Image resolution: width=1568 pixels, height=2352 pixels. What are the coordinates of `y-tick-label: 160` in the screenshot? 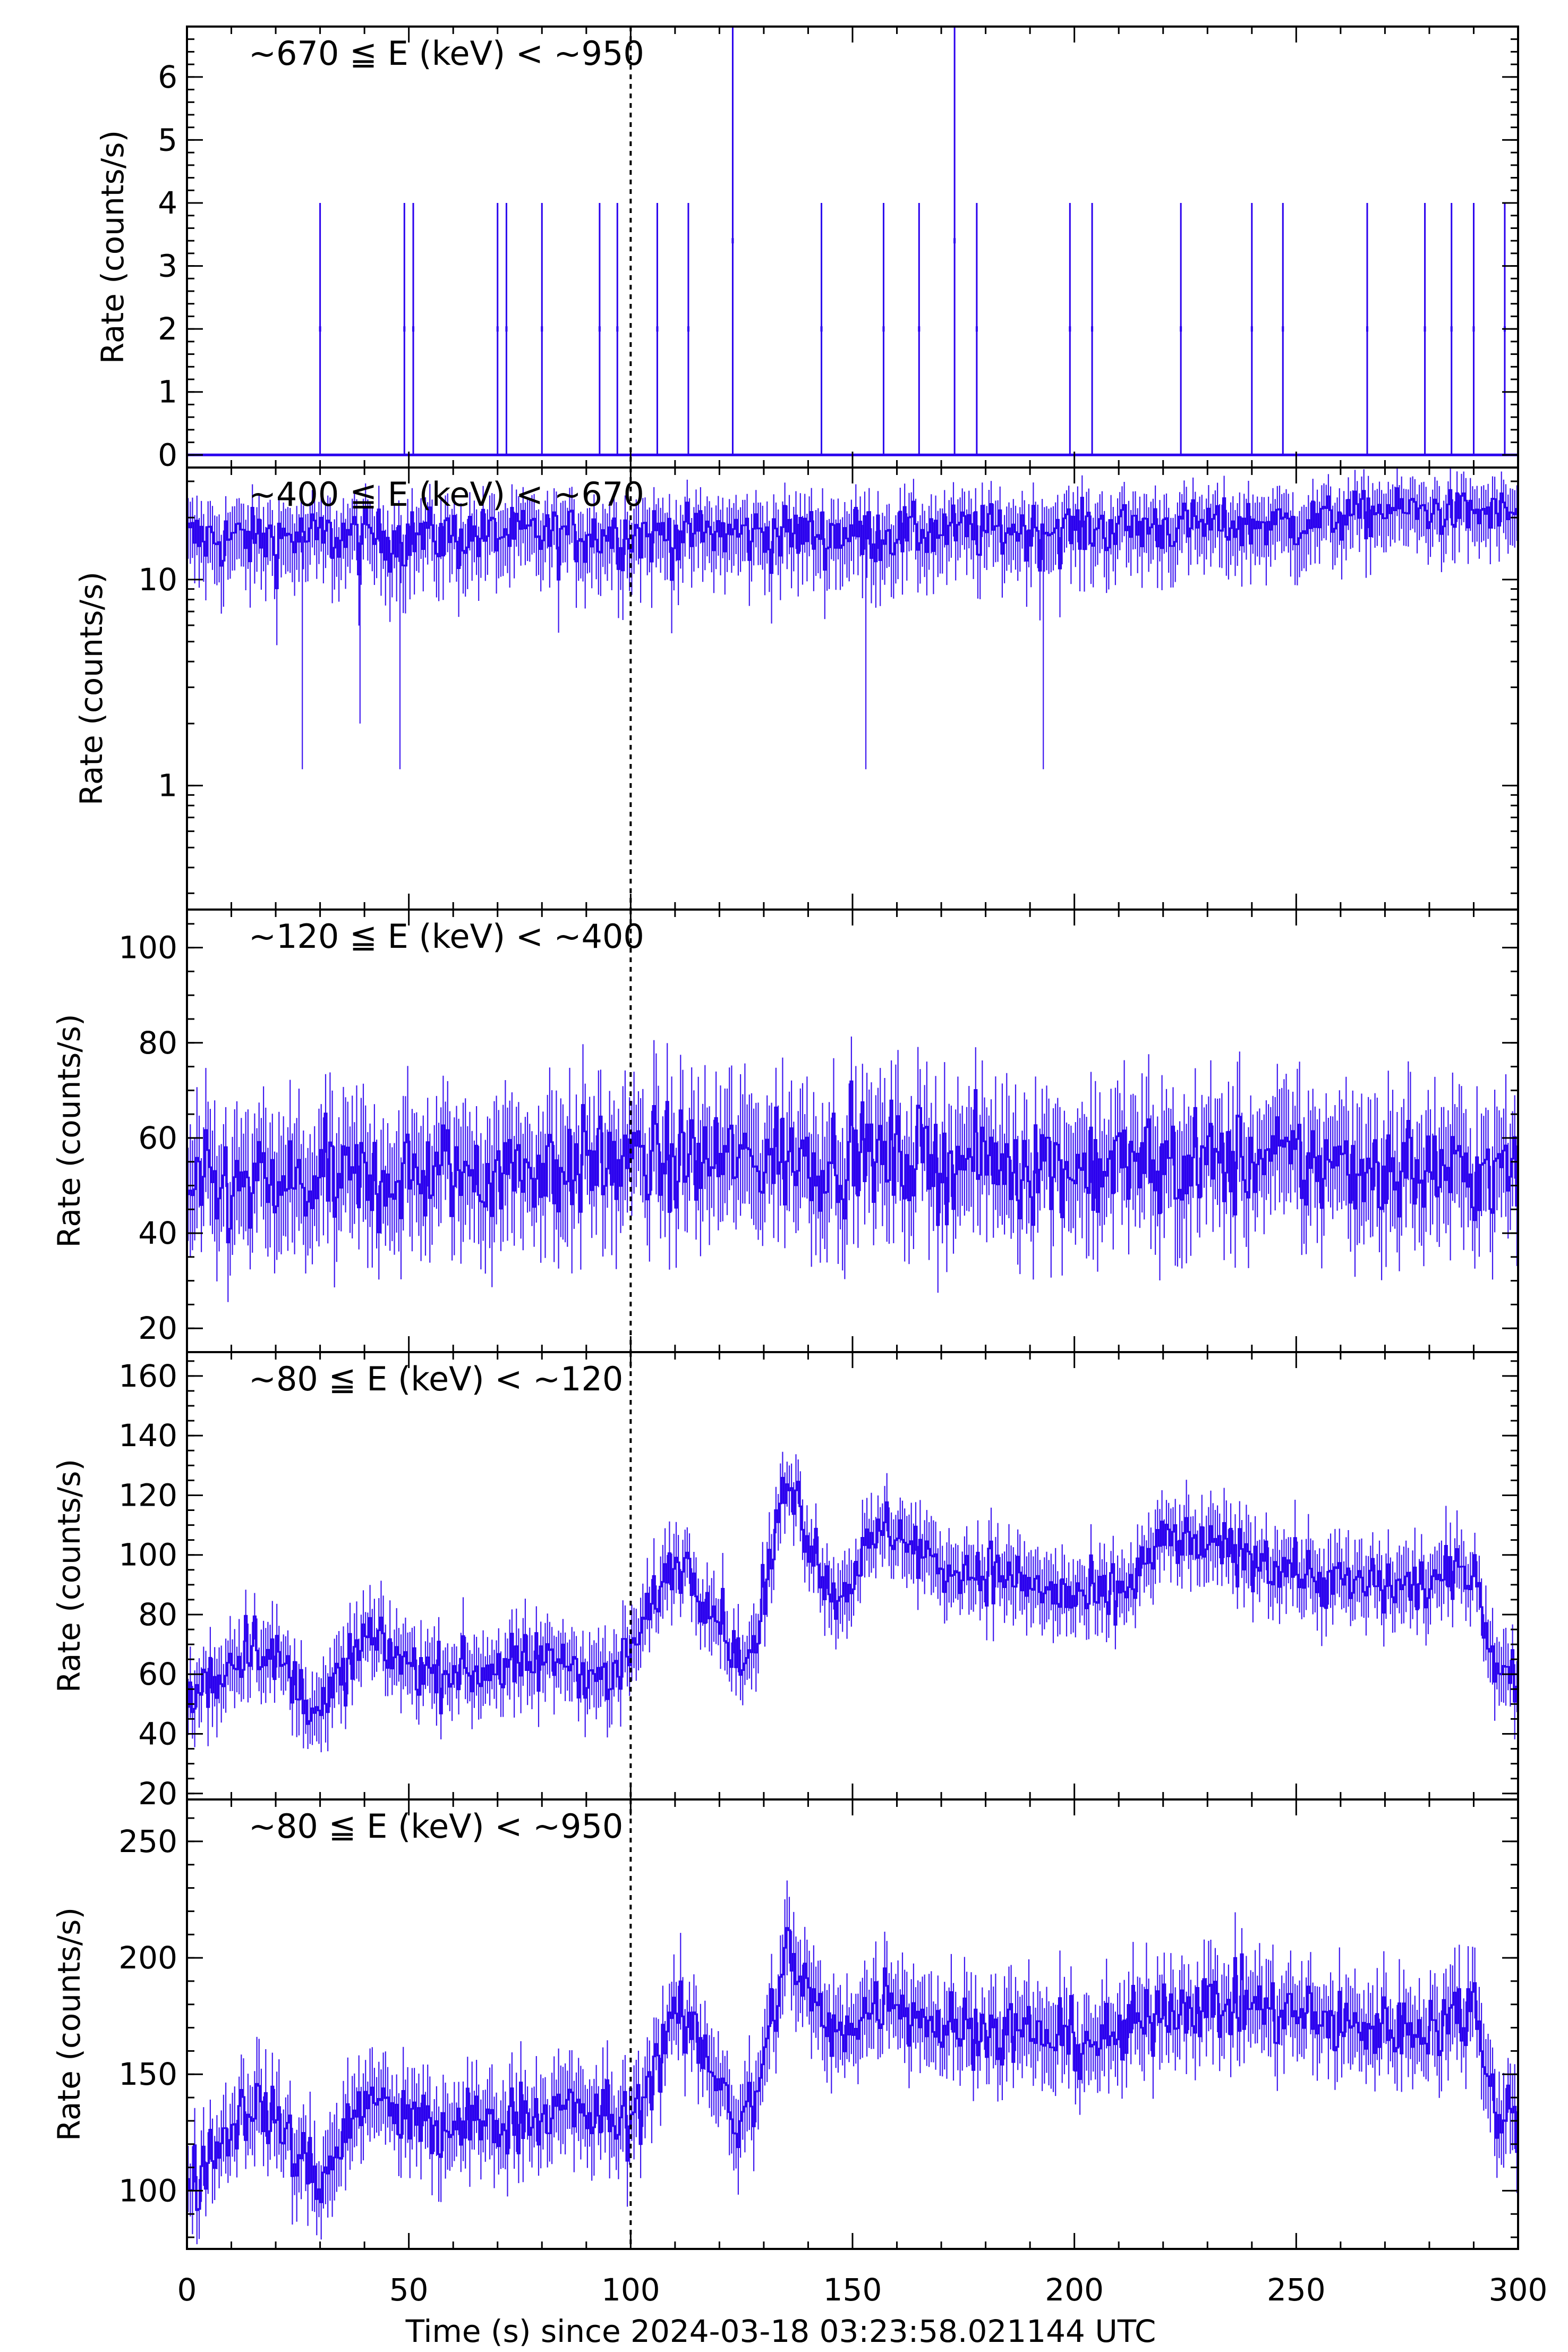 It's located at (147, 1376).